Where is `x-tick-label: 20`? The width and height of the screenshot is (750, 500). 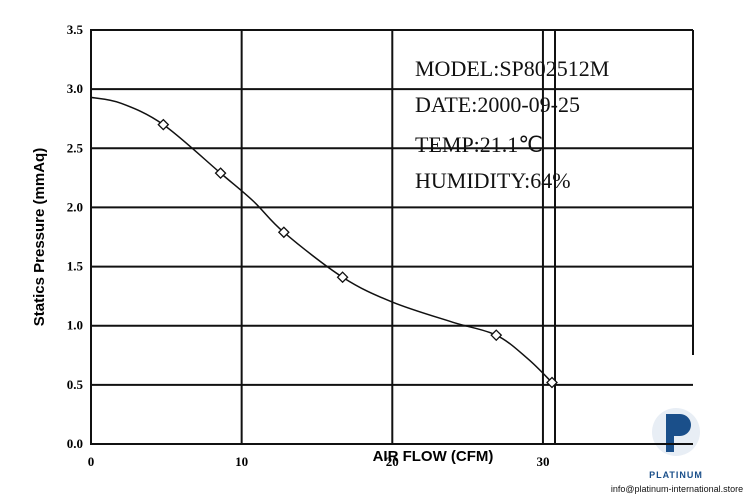
x-tick-label: 20 is located at coordinates (392, 461).